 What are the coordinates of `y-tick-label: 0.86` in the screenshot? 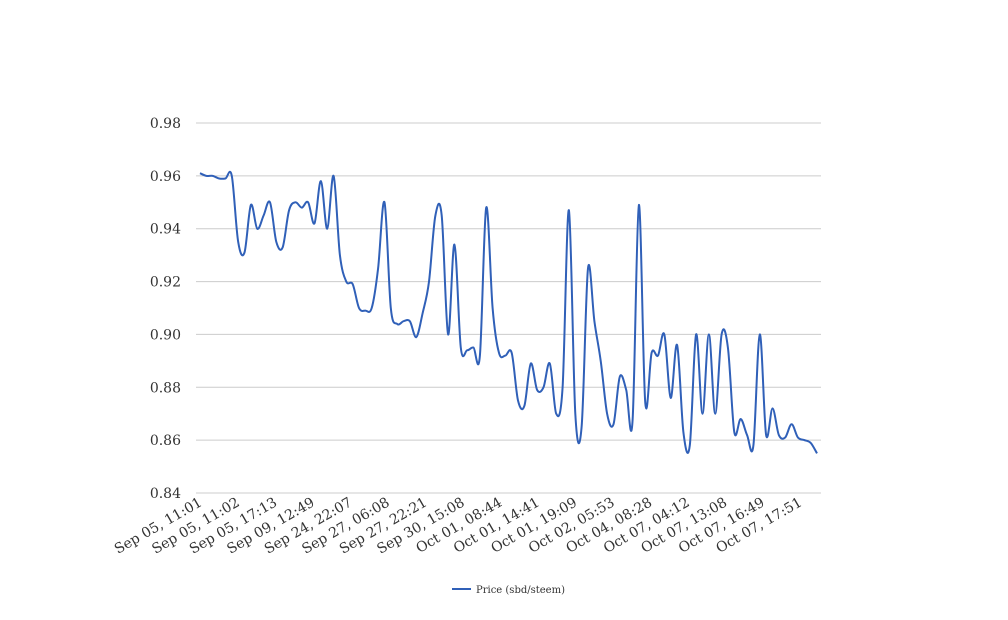 It's located at (165, 441).